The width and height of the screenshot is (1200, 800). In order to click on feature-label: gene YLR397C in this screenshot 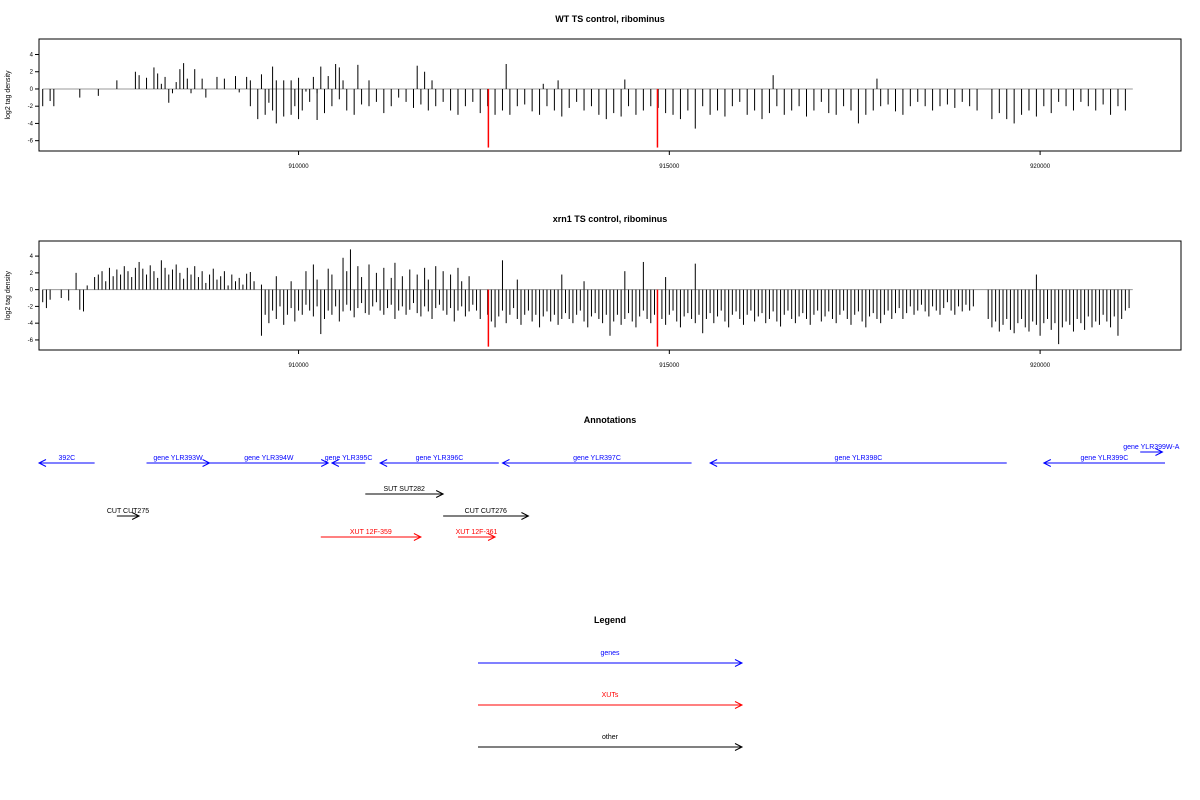, I will do `click(597, 458)`.